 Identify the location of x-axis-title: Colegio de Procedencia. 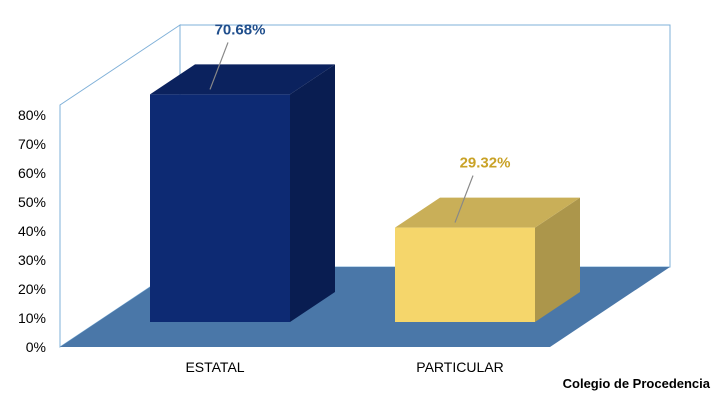
(637, 383).